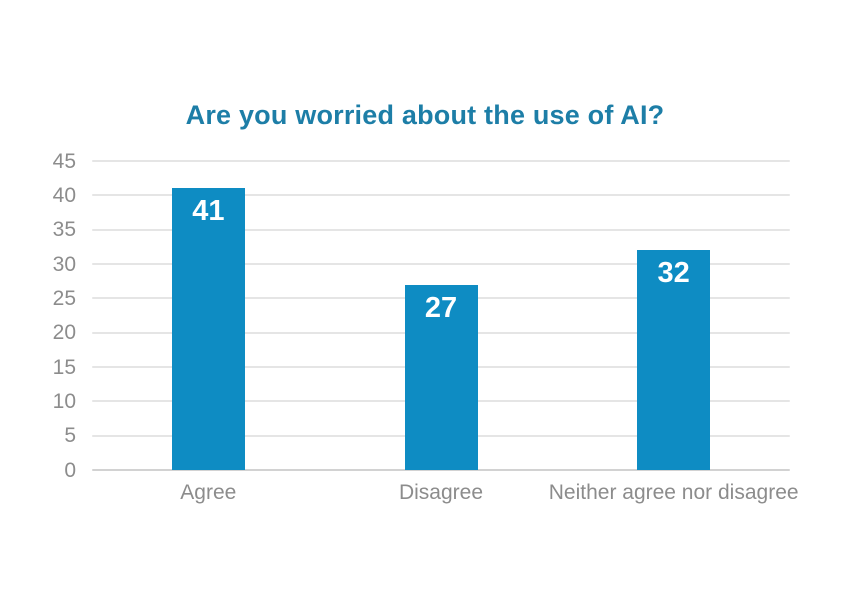 The image size is (850, 601). Describe the element at coordinates (208, 211) in the screenshot. I see `bar-value-label: 41` at that location.